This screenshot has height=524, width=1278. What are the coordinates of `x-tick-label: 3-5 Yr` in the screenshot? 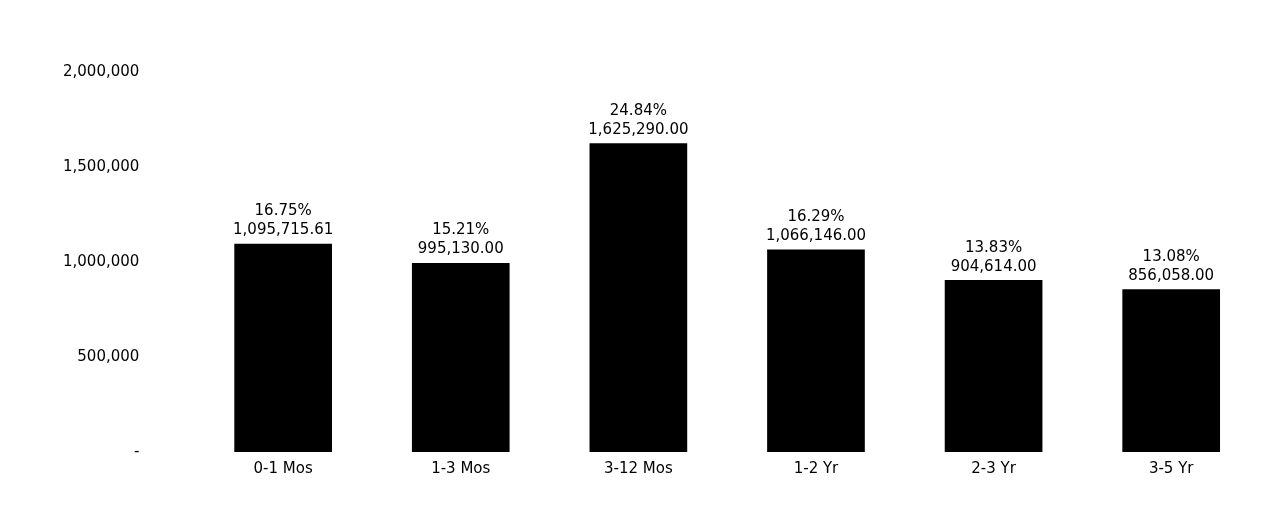 It's located at (1171, 467).